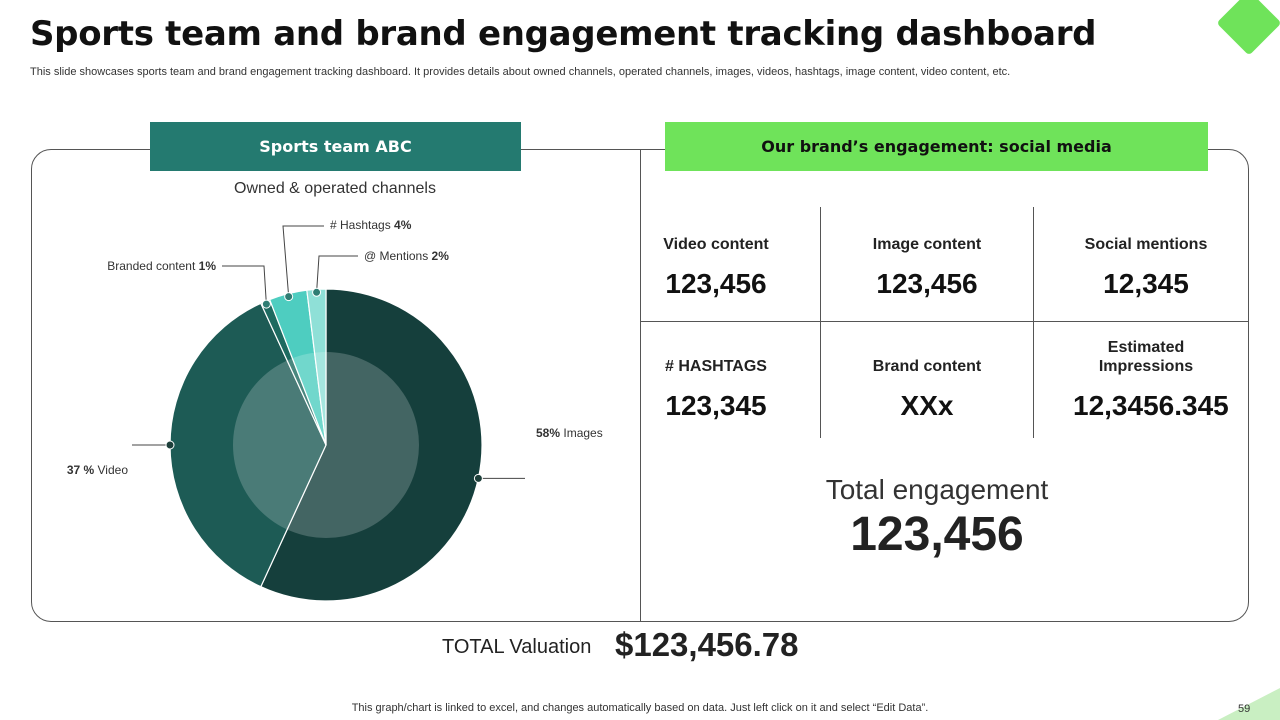 Image resolution: width=1280 pixels, height=720 pixels. Describe the element at coordinates (707, 644) in the screenshot. I see `total-valuation-value: $123,456.78` at that location.